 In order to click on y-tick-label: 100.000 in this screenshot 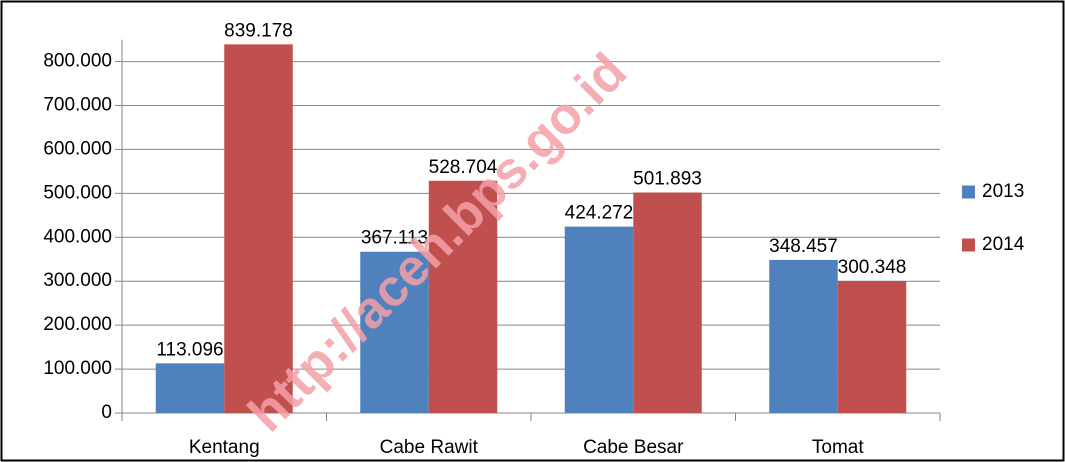, I will do `click(77, 368)`.